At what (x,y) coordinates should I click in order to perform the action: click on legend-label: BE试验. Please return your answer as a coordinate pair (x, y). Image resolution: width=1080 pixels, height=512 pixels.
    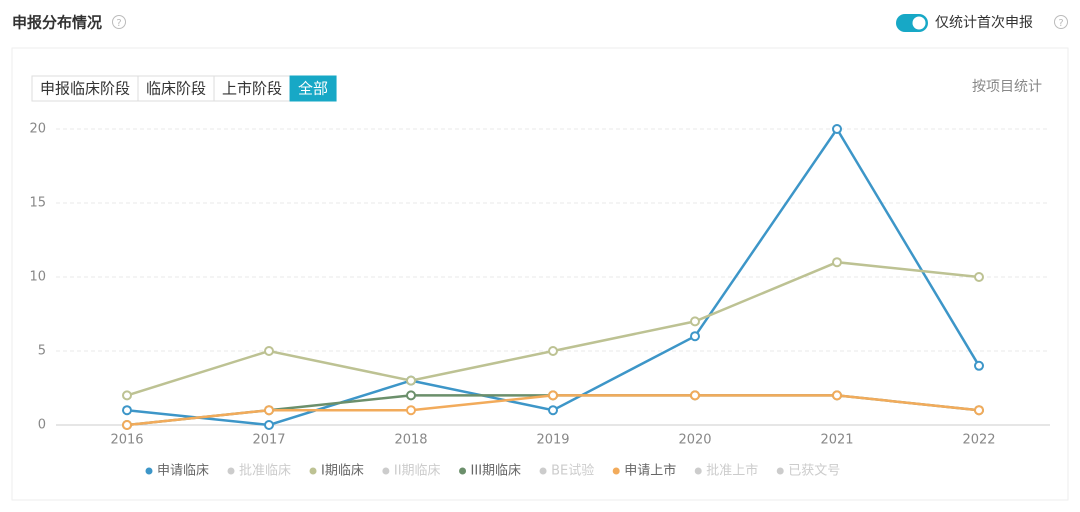
    Looking at the image, I should click on (572, 471).